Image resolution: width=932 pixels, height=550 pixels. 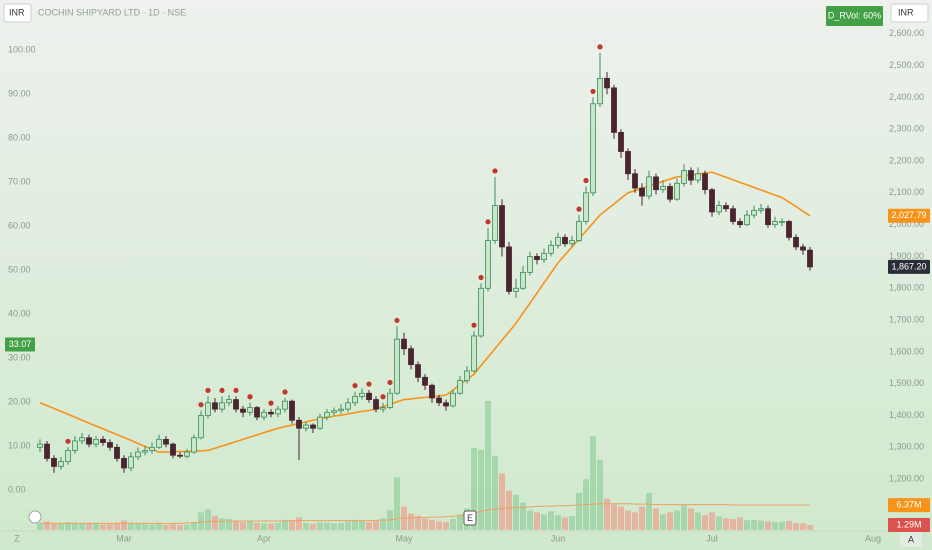 I want to click on y-tick-label: 2,300.00, so click(x=906, y=129).